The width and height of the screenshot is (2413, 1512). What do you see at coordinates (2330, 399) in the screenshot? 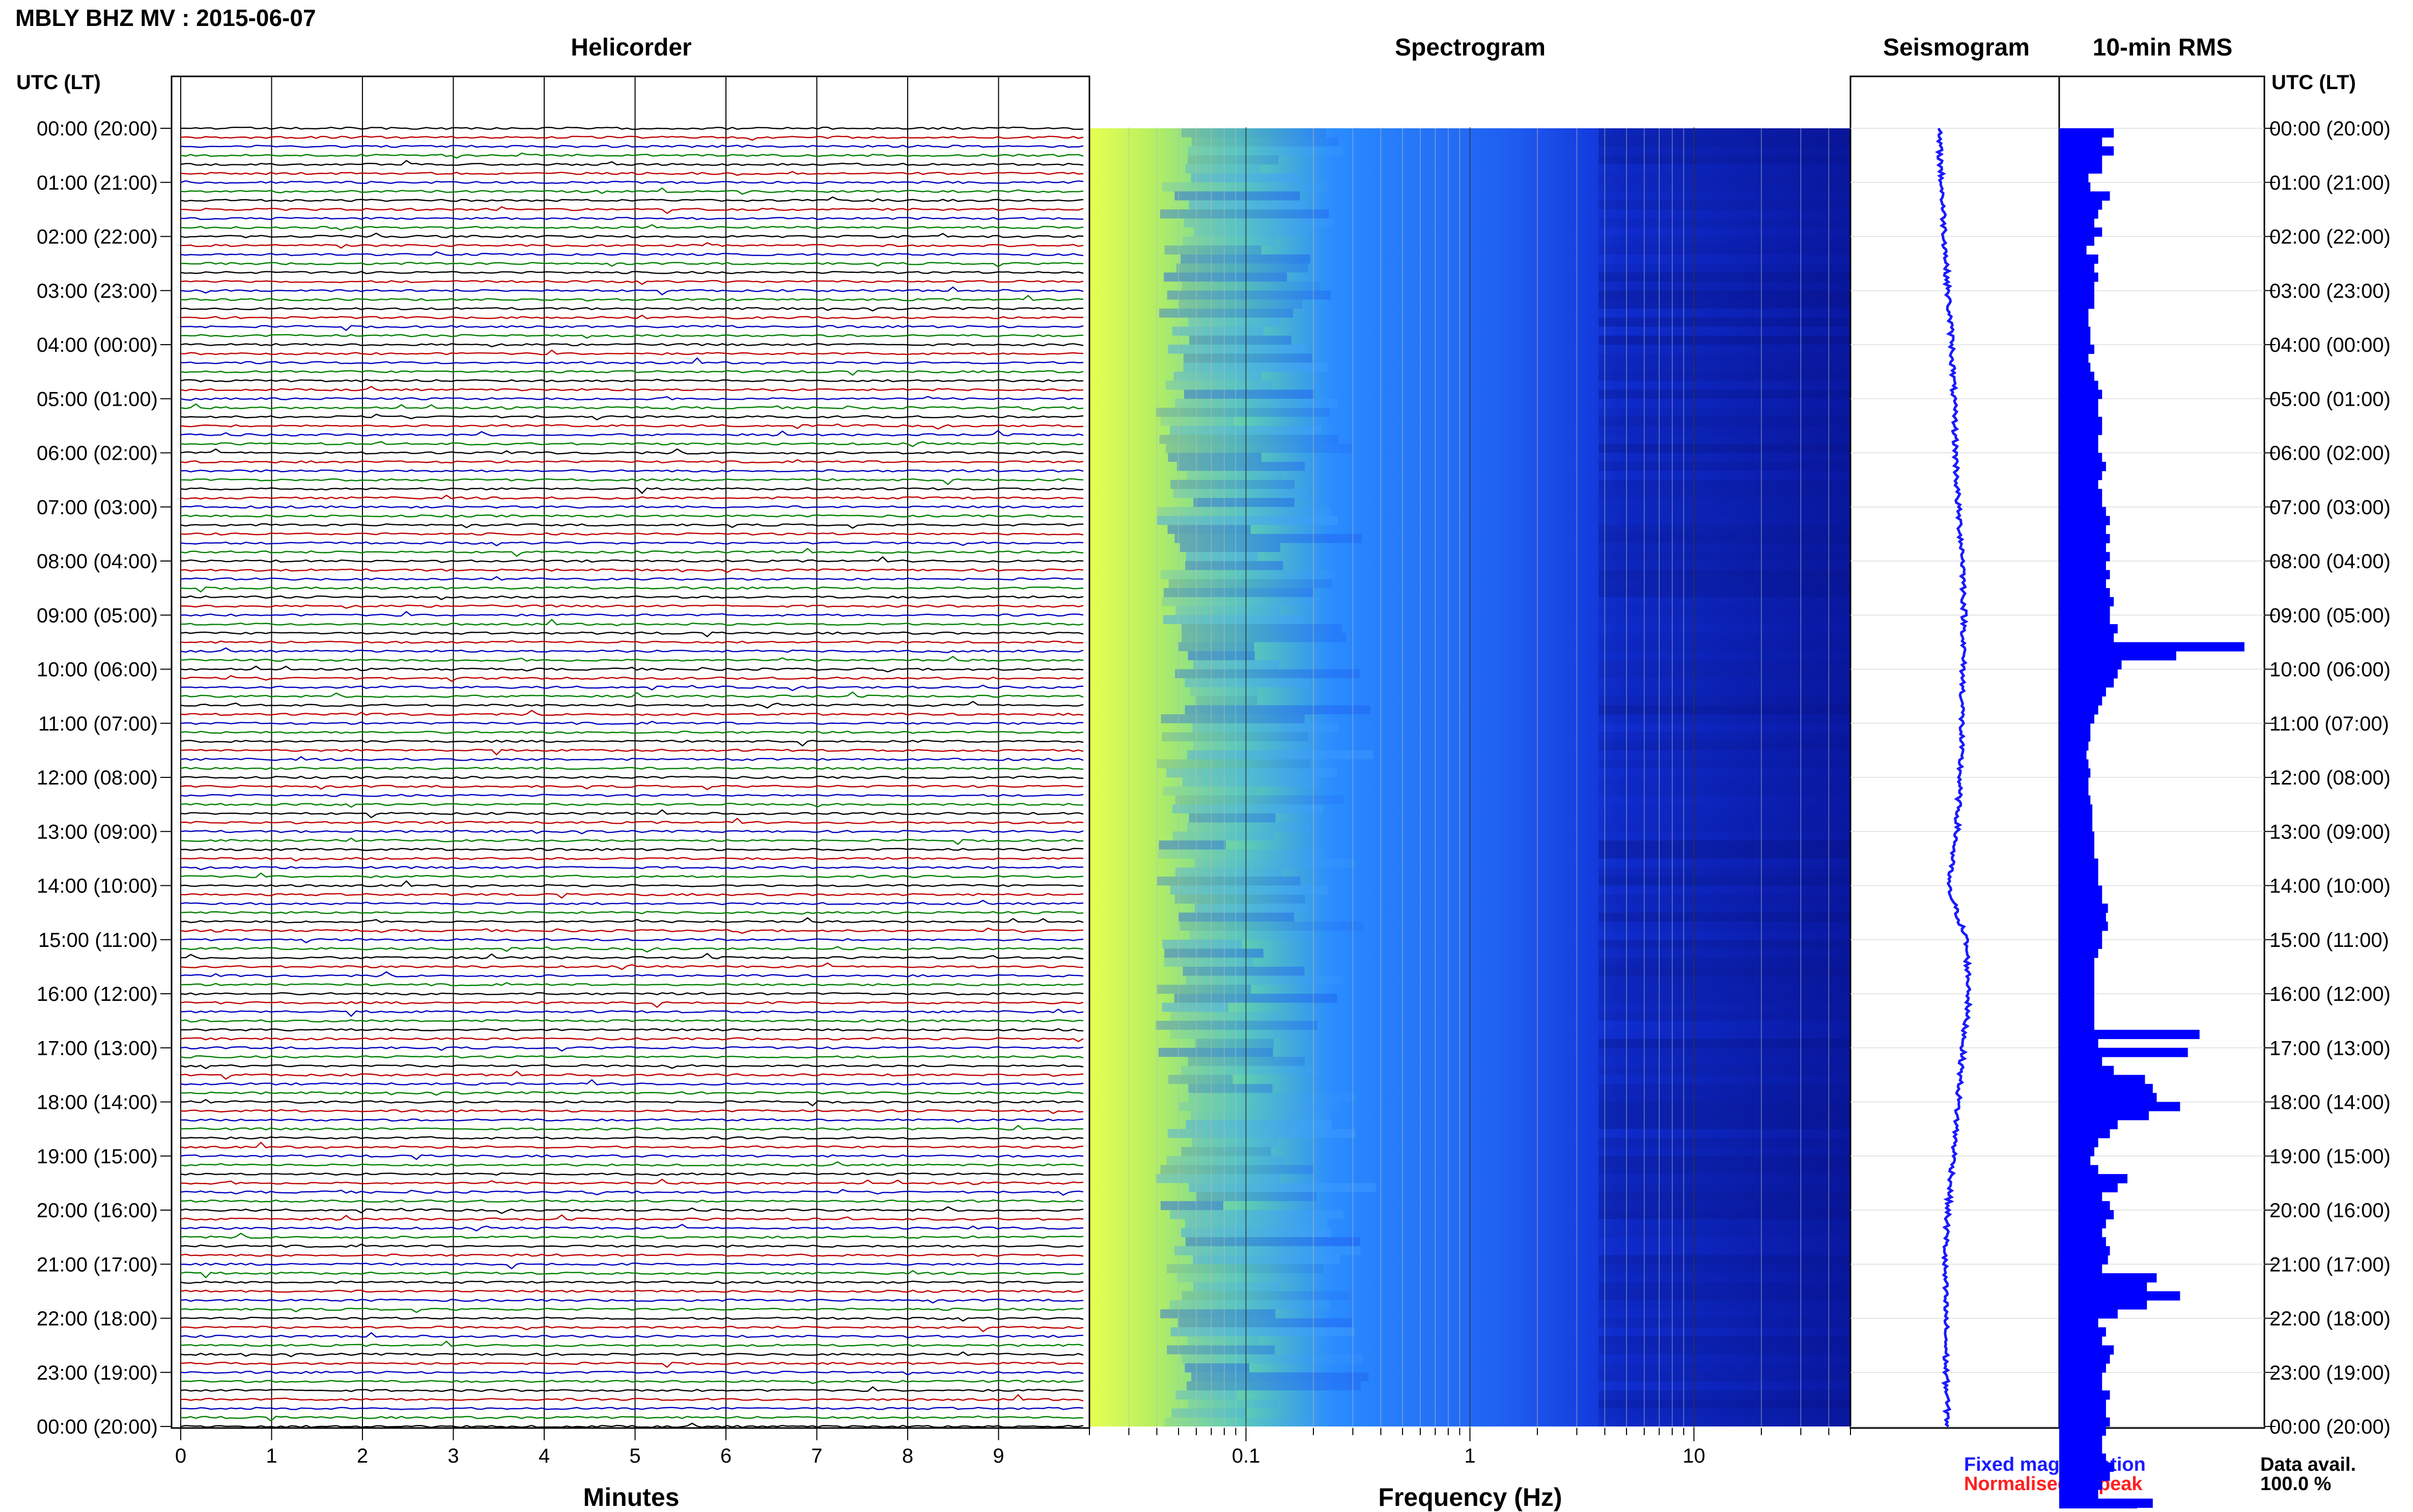
I see `hour-label-right: 05:00 (01:00)` at bounding box center [2330, 399].